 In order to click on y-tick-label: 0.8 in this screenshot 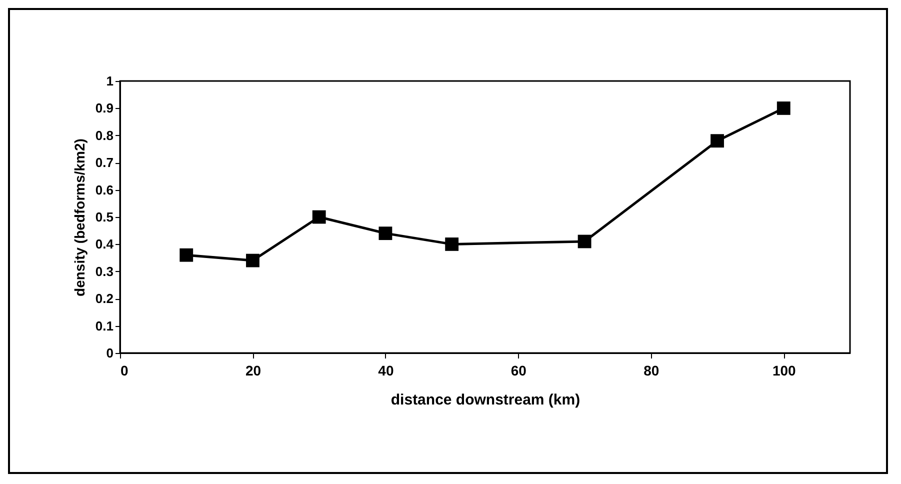, I will do `click(104, 135)`.